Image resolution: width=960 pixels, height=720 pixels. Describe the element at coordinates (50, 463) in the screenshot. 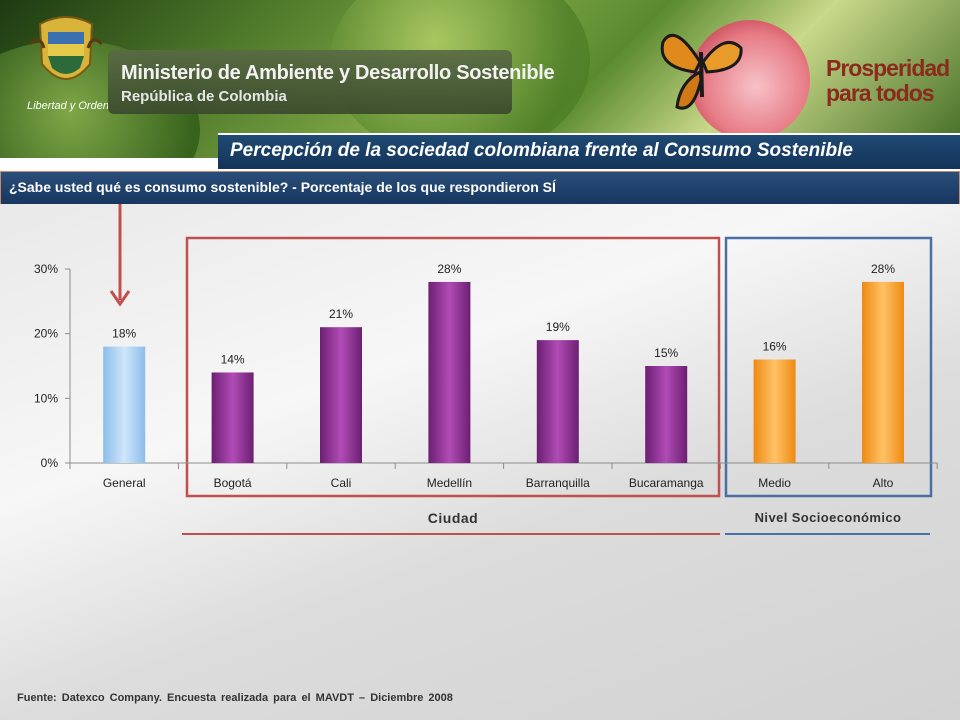

I see `y-tick-label: 0%` at that location.